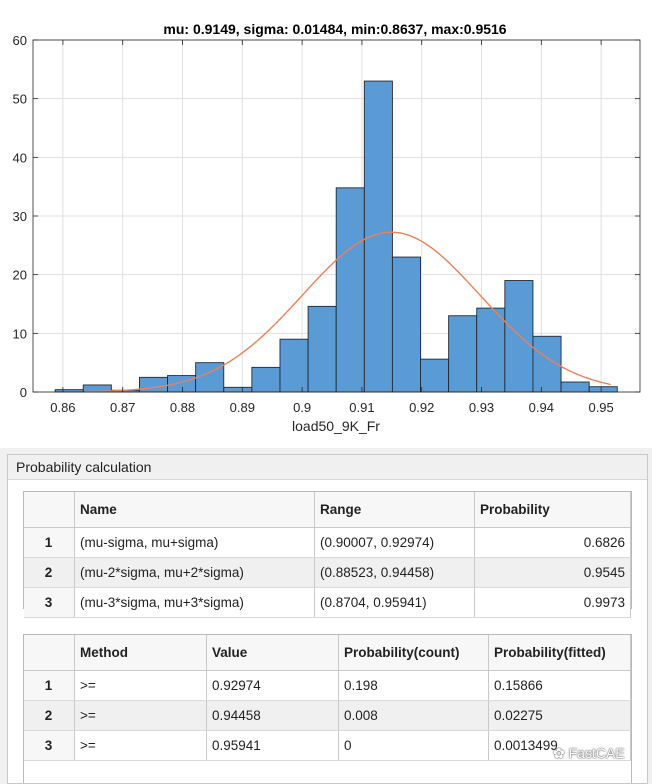 The width and height of the screenshot is (652, 784). What do you see at coordinates (413, 653) in the screenshot?
I see `column-header-probability-count: Probability(count)` at bounding box center [413, 653].